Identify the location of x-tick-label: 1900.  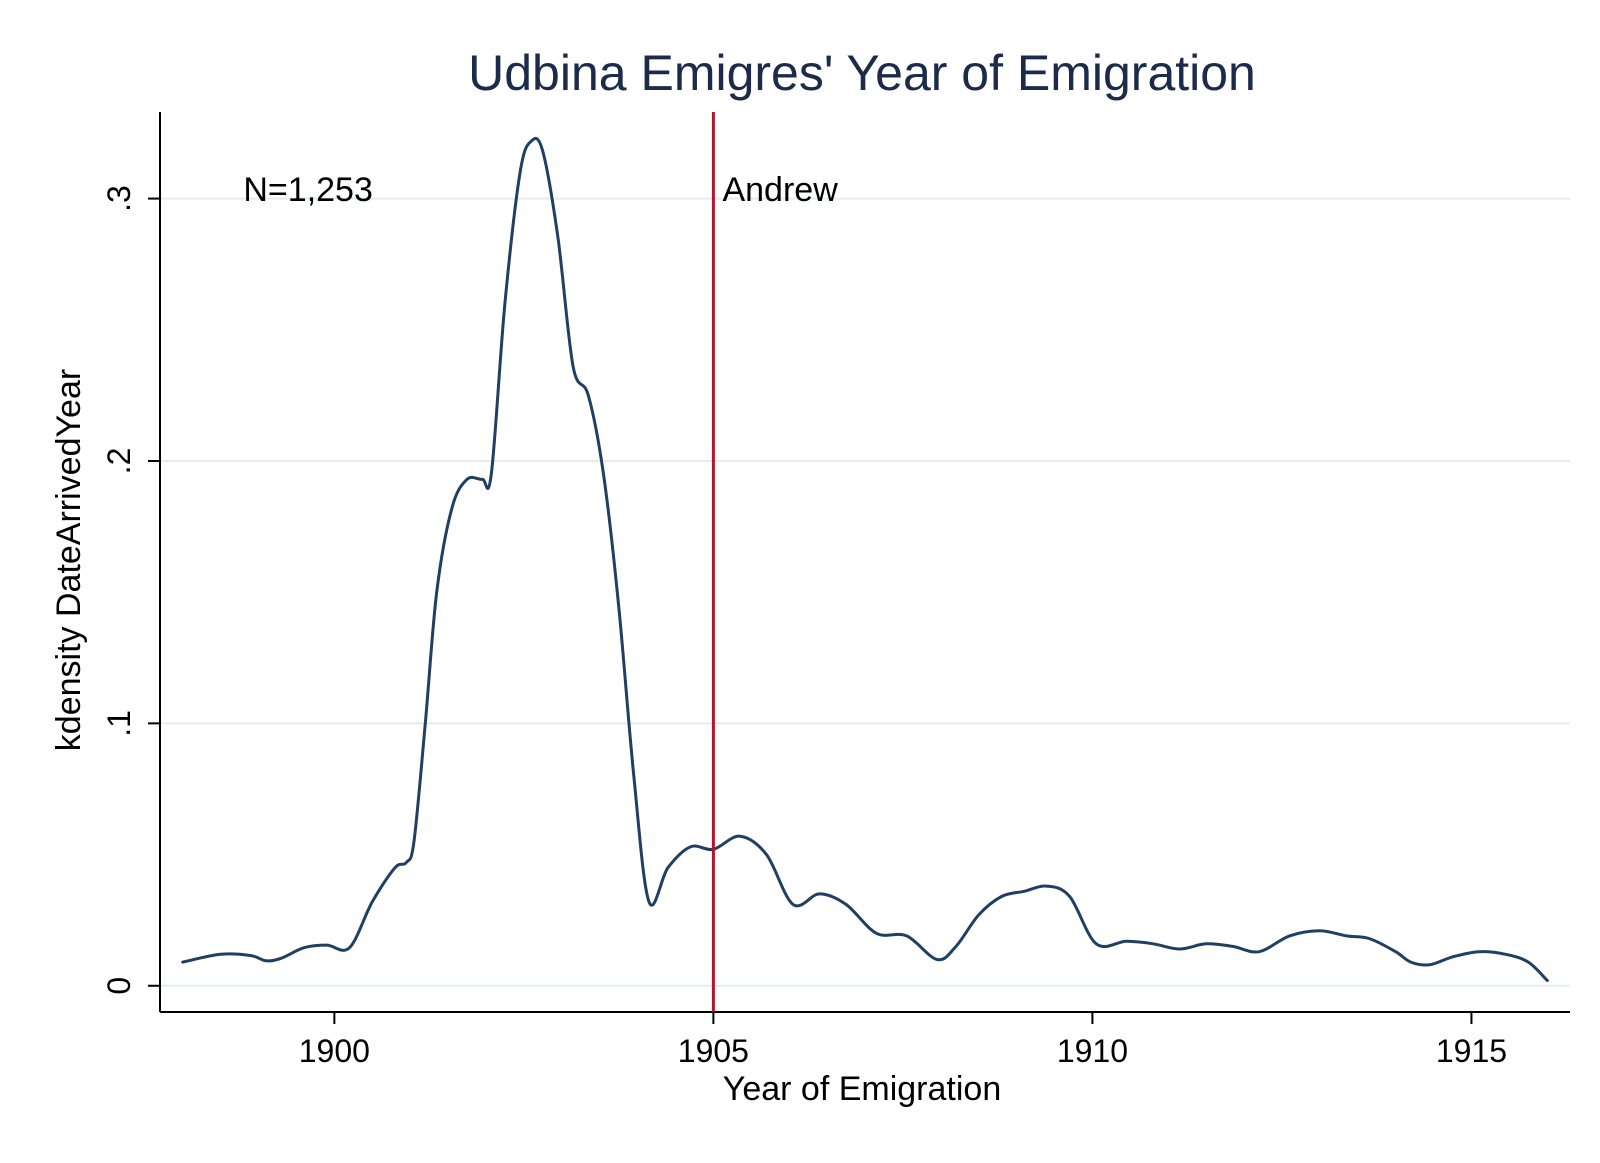
(334, 1051).